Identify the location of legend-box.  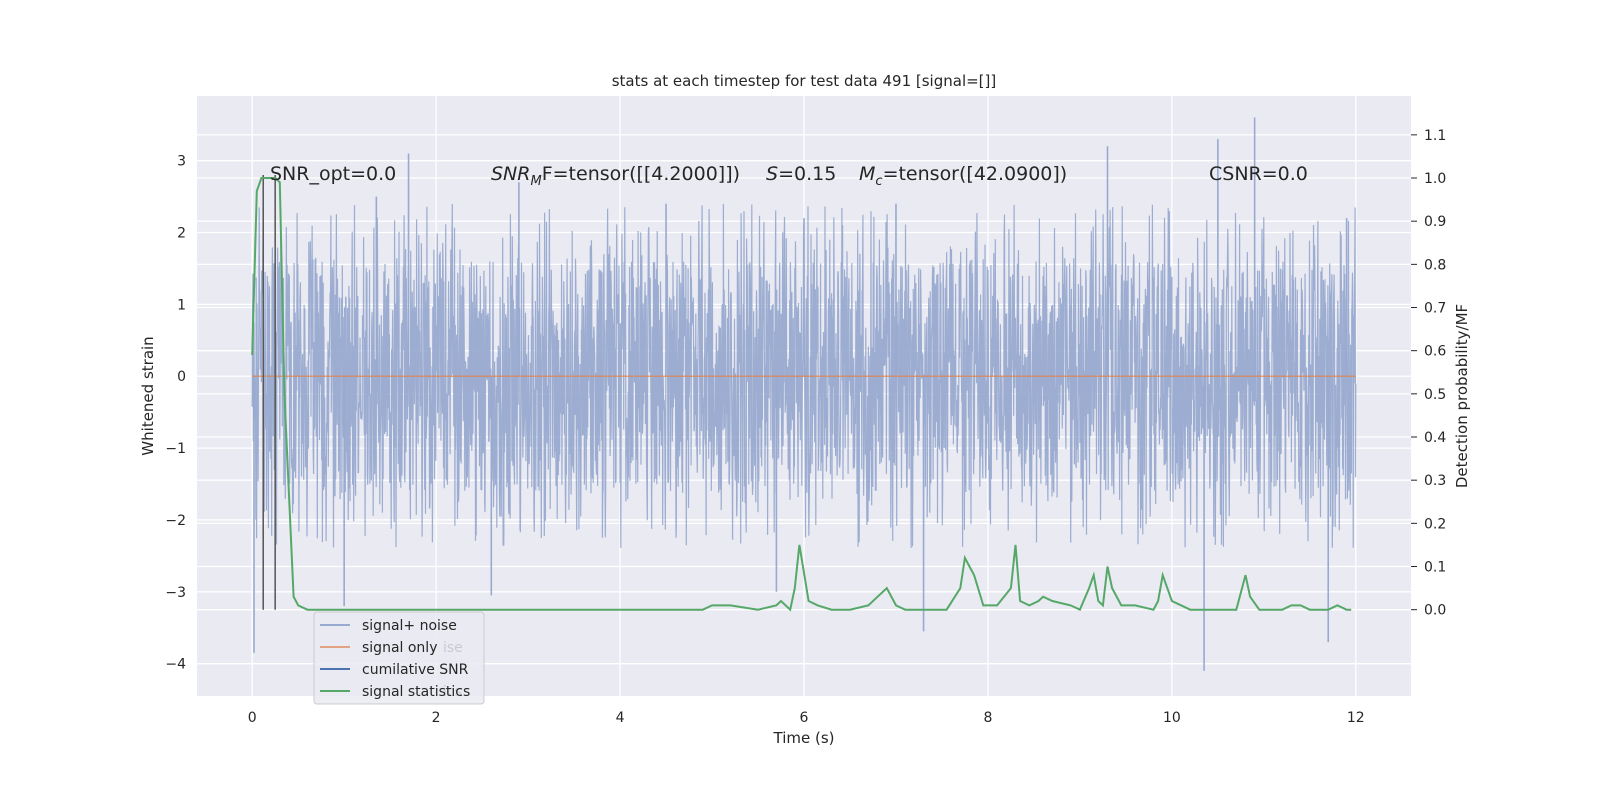
(399, 658).